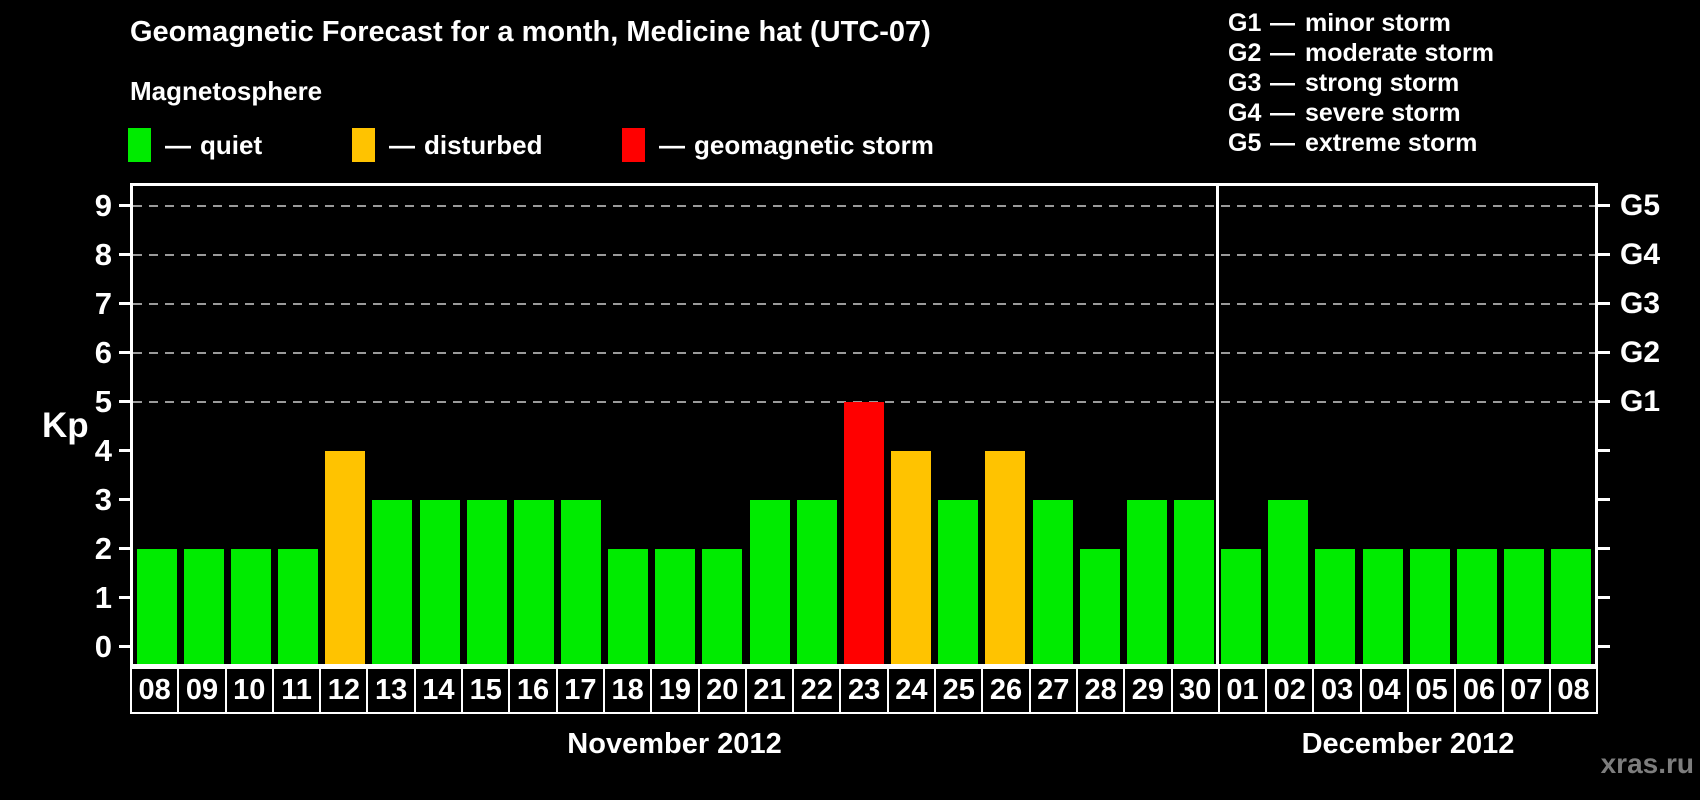 The image size is (1700, 800). Describe the element at coordinates (103, 254) in the screenshot. I see `y-axis-tick-label: 8` at that location.